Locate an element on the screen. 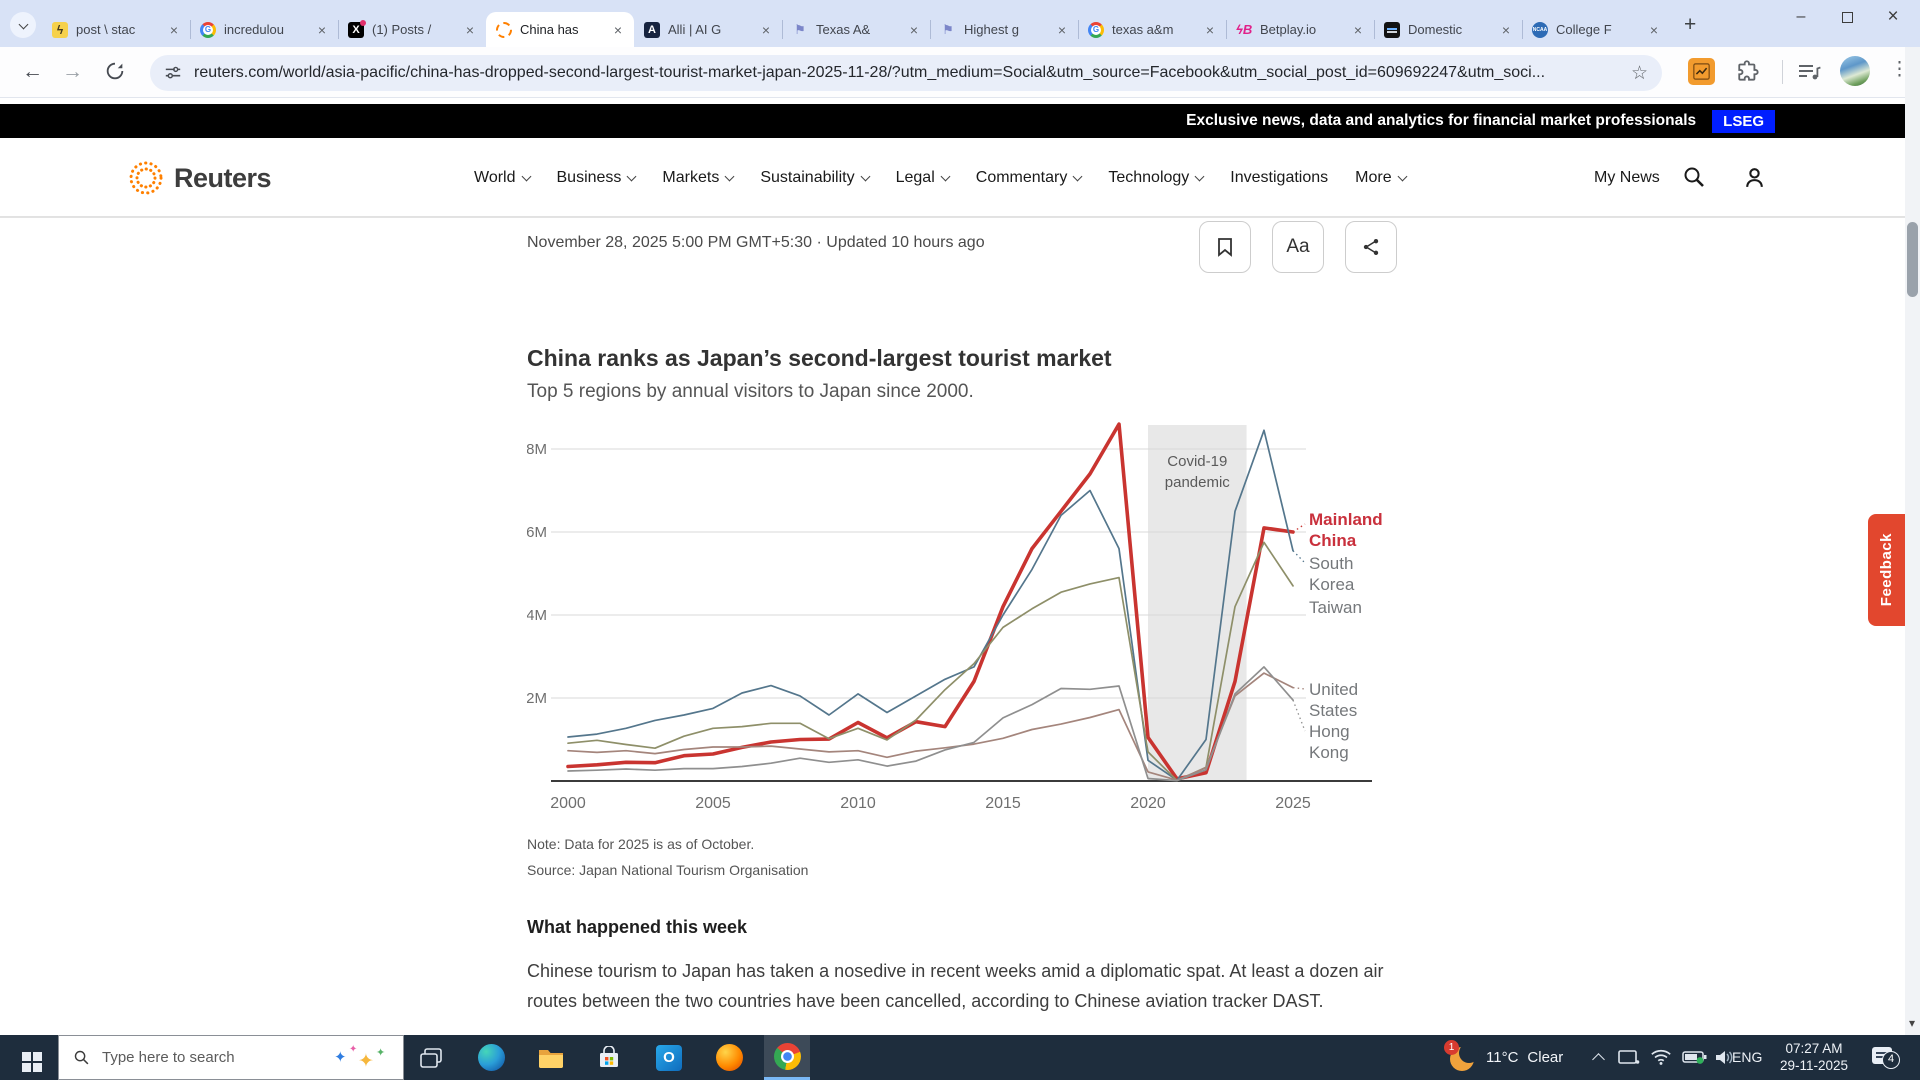  file-explorer-icon is located at coordinates (551, 1058).